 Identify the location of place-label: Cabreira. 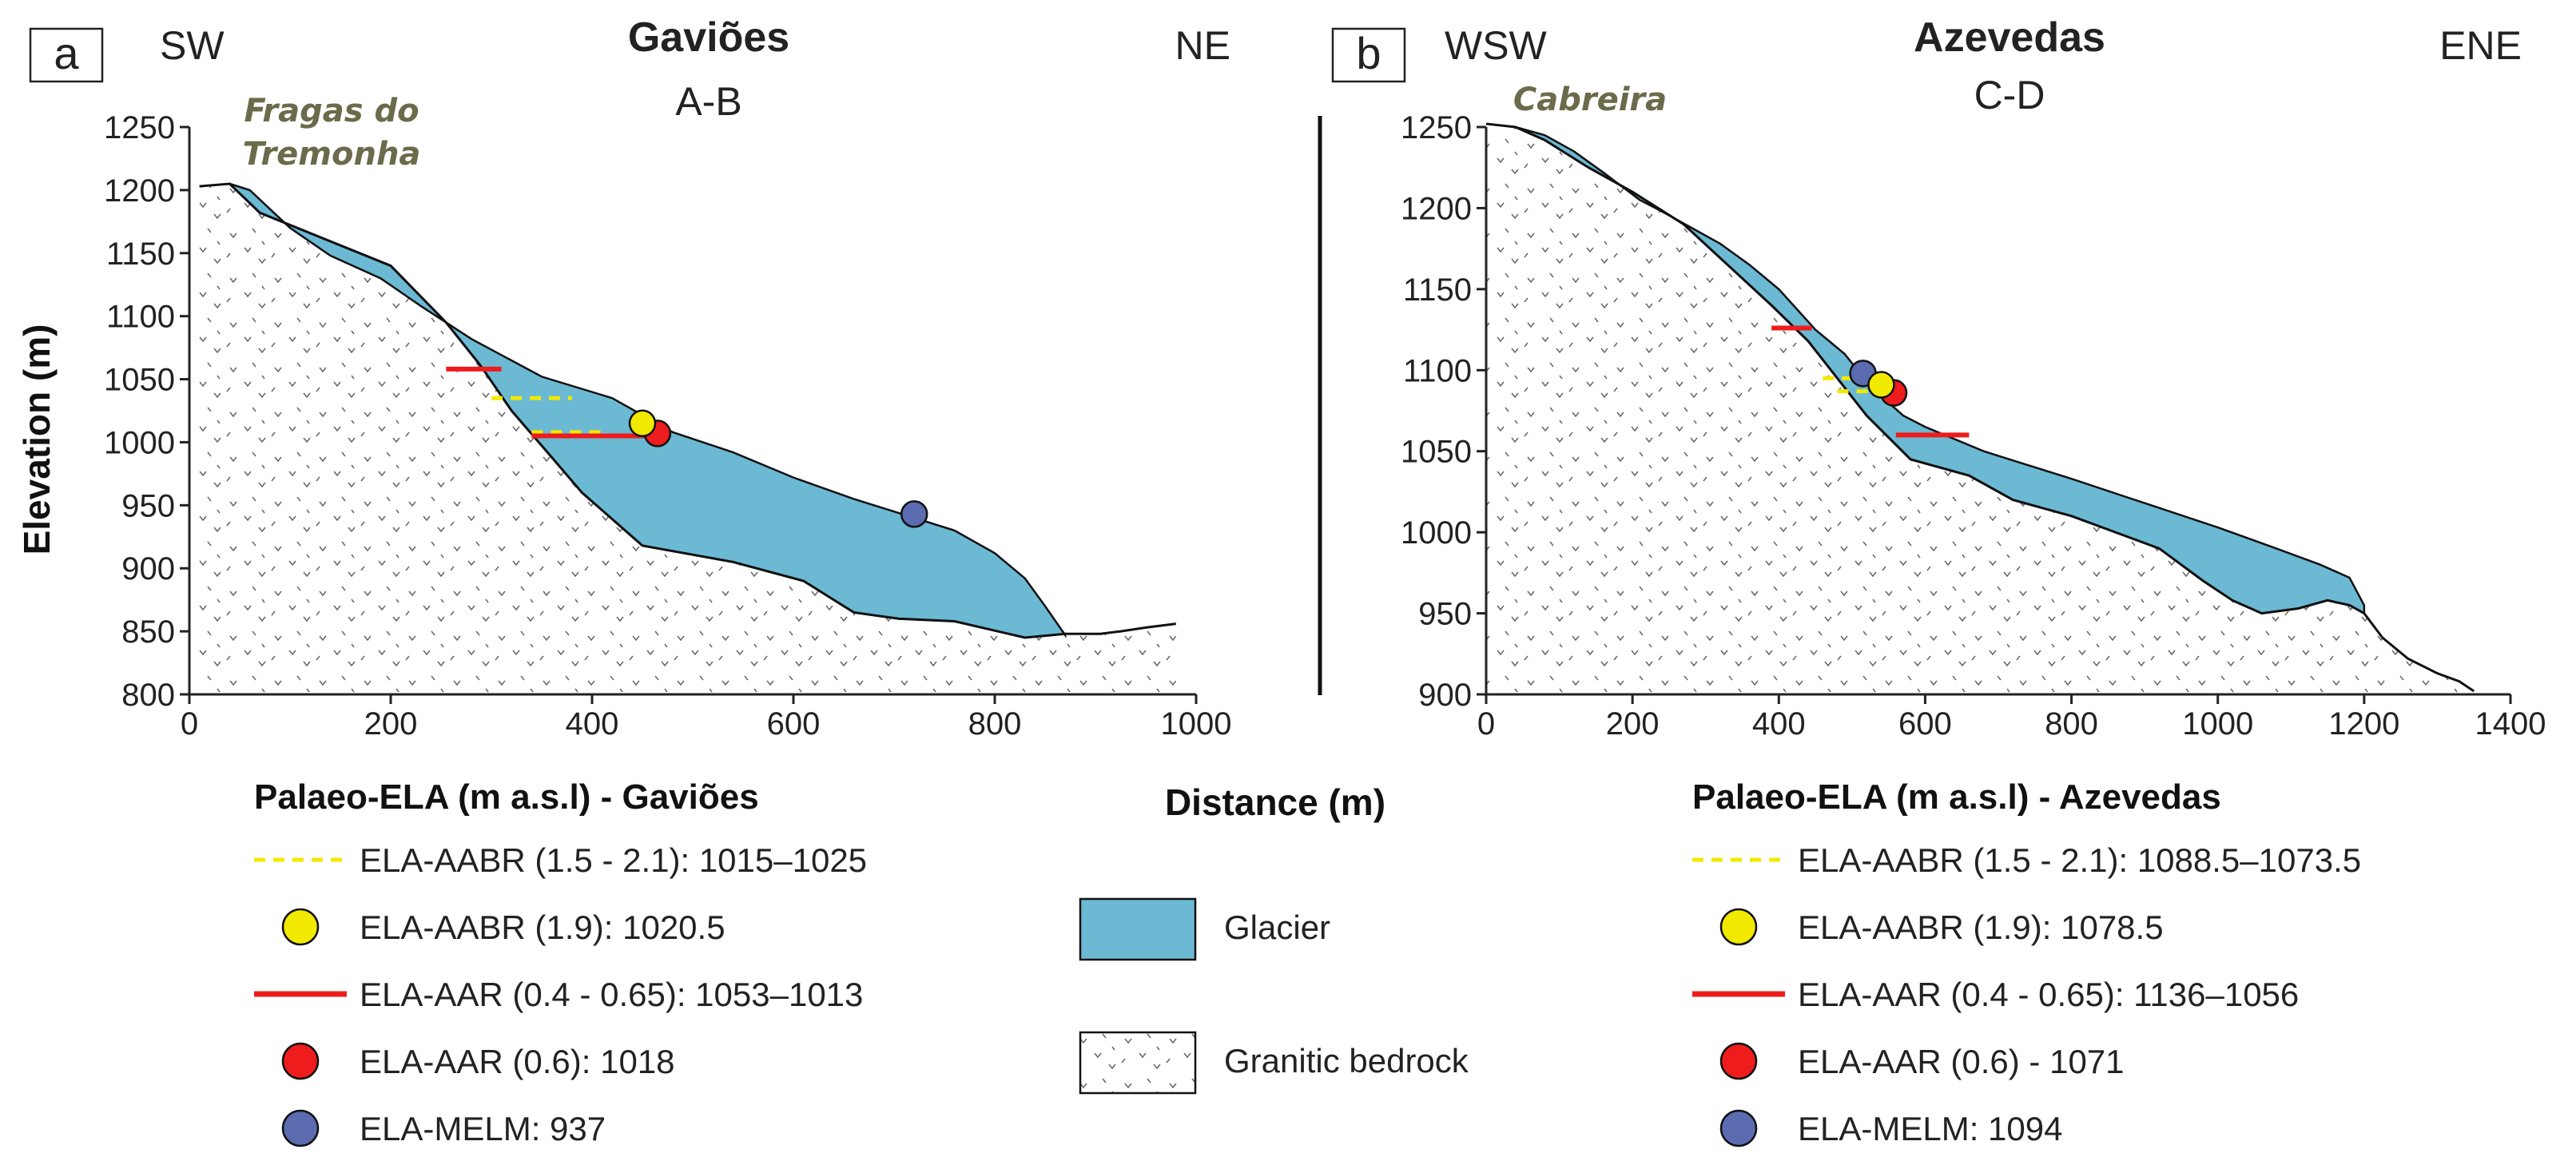
(1590, 100).